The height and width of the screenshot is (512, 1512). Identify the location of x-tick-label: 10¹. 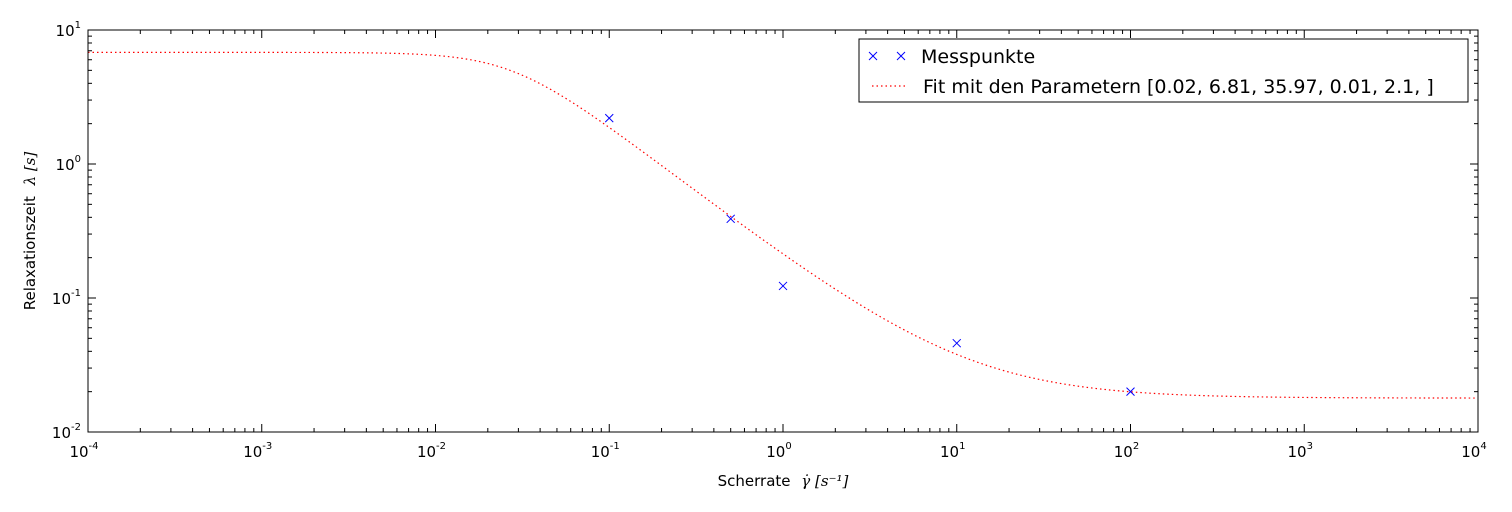
(952, 451).